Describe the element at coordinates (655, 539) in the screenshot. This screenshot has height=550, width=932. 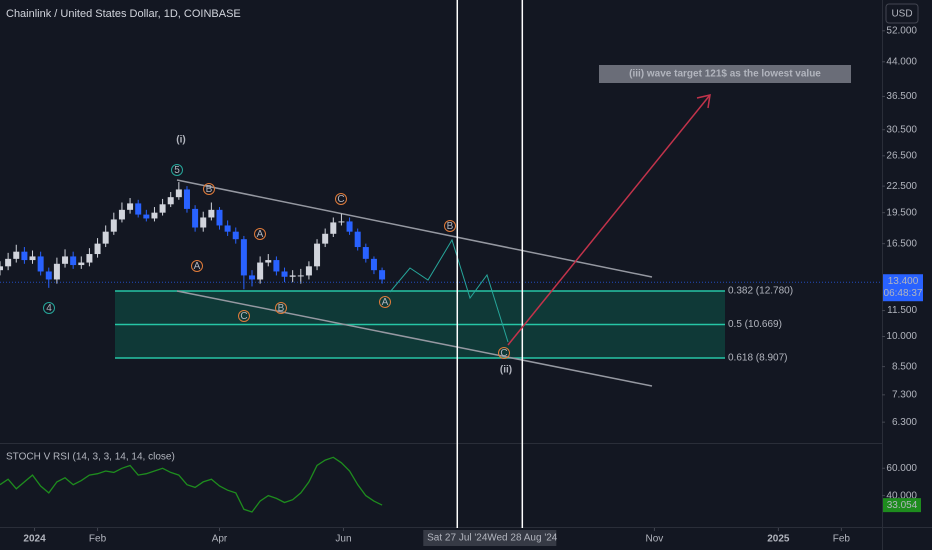
I see `x-tick-label: Nov` at that location.